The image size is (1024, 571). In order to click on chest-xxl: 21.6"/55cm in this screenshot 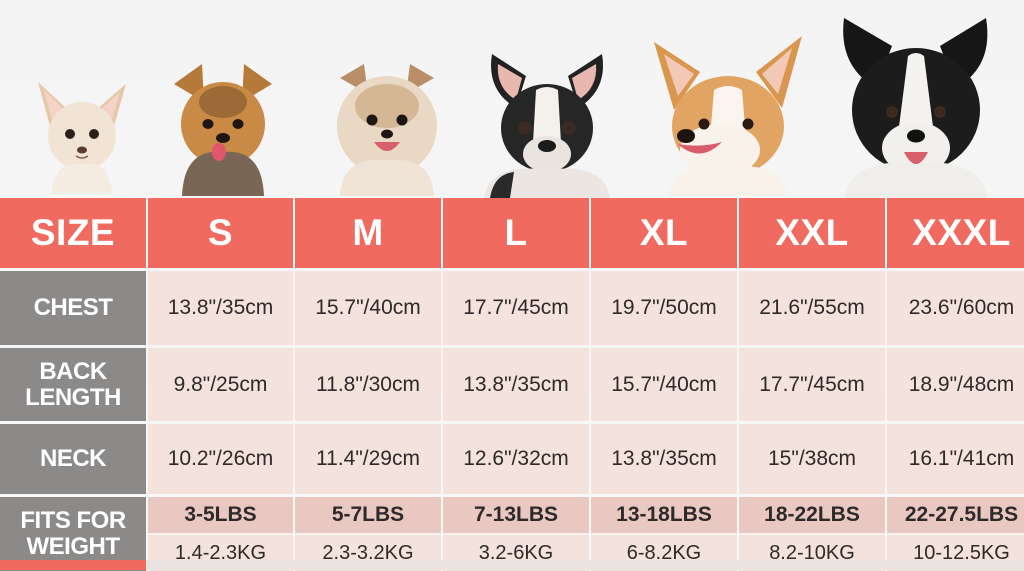, I will do `click(812, 308)`.